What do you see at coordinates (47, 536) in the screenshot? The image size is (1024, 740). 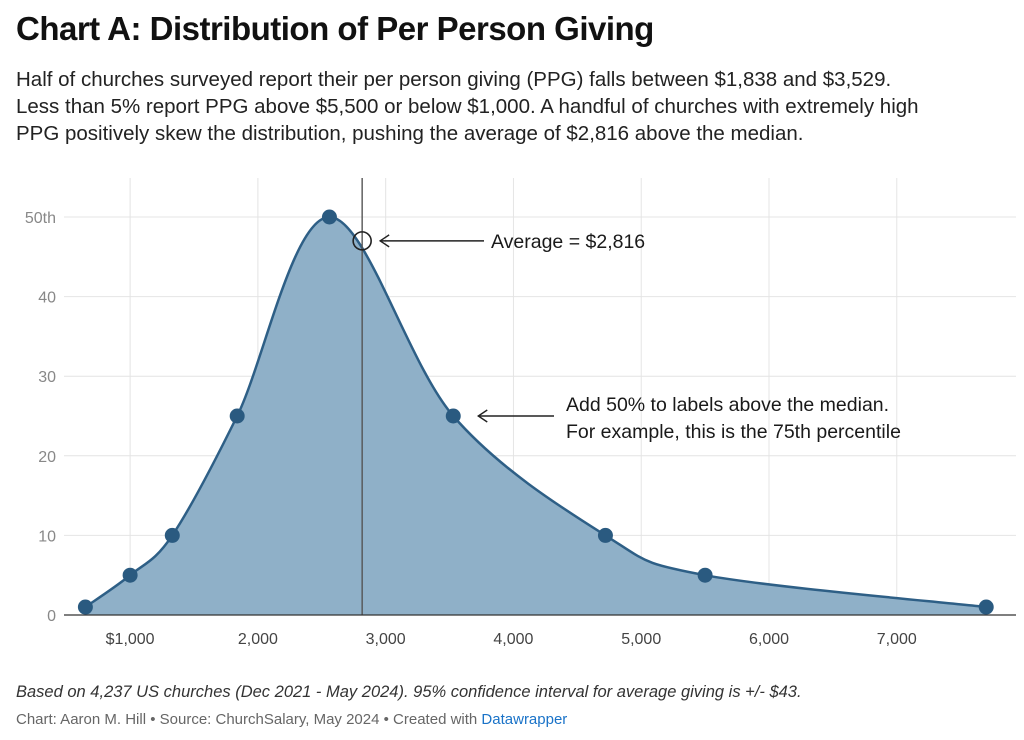 I see `y-tick-label: 10` at bounding box center [47, 536].